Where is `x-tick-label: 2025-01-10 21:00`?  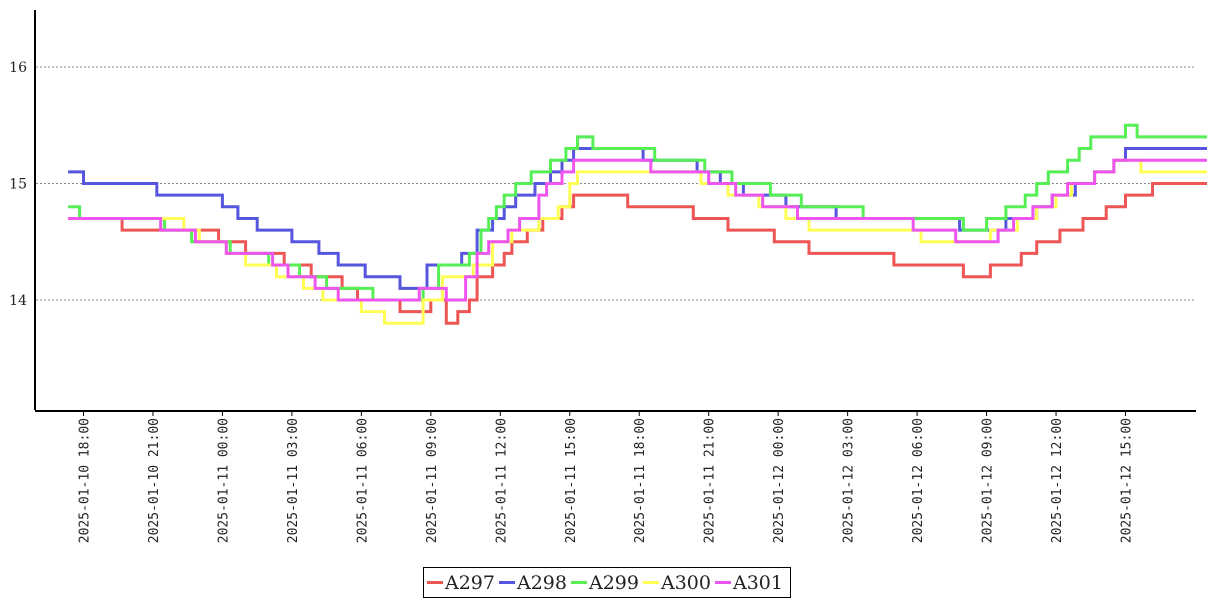
x-tick-label: 2025-01-10 21:00 is located at coordinates (154, 480).